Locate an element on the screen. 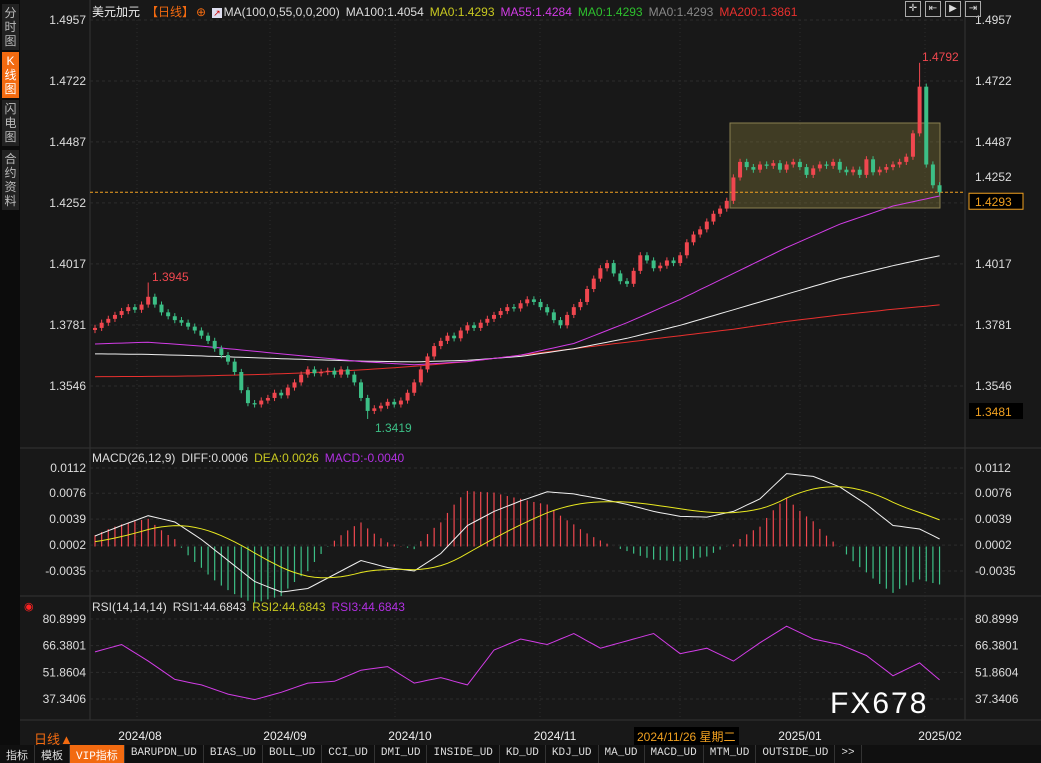 Image resolution: width=1041 pixels, height=763 pixels. ma0-value: MA0:1.4293 is located at coordinates (681, 12).